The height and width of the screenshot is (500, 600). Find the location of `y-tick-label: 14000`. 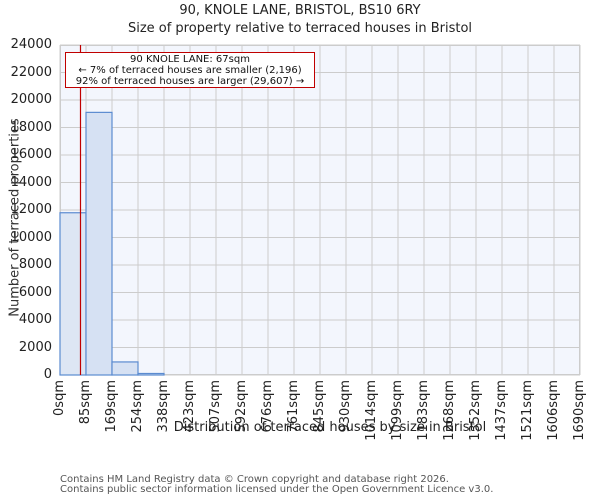

y-tick-label: 14000 is located at coordinates (31, 182).